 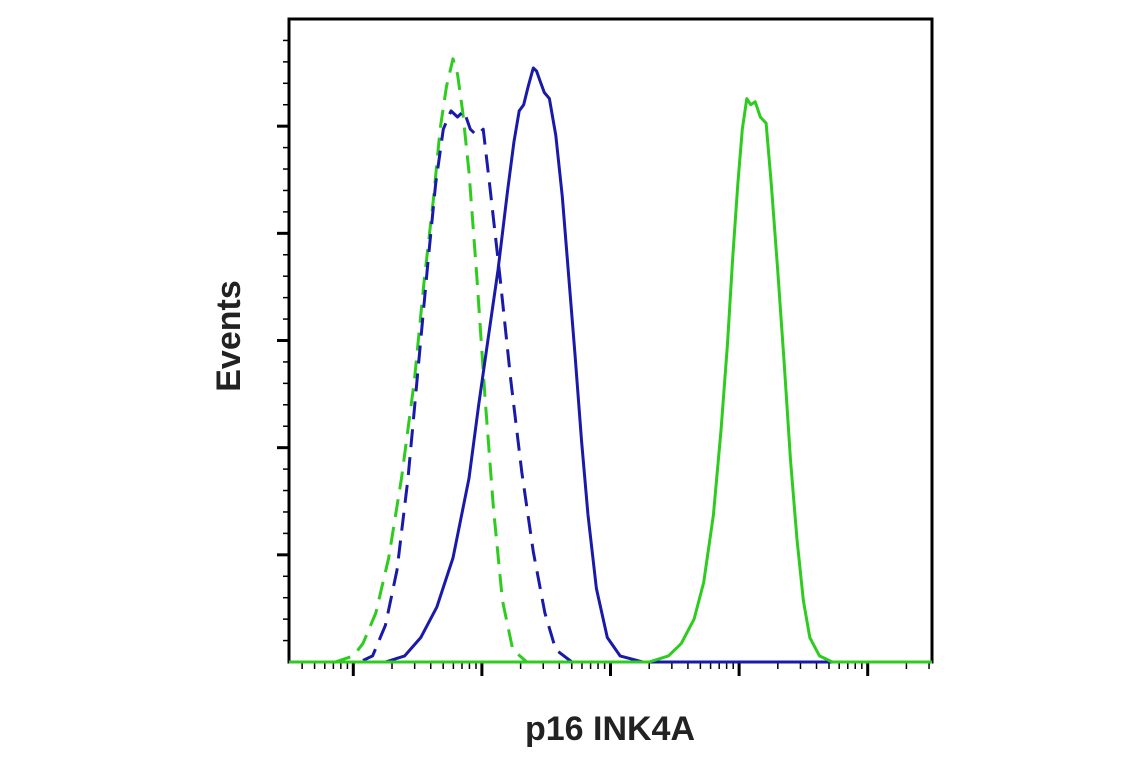 I want to click on x-axis-title: p16 INK4A, so click(x=610, y=729).